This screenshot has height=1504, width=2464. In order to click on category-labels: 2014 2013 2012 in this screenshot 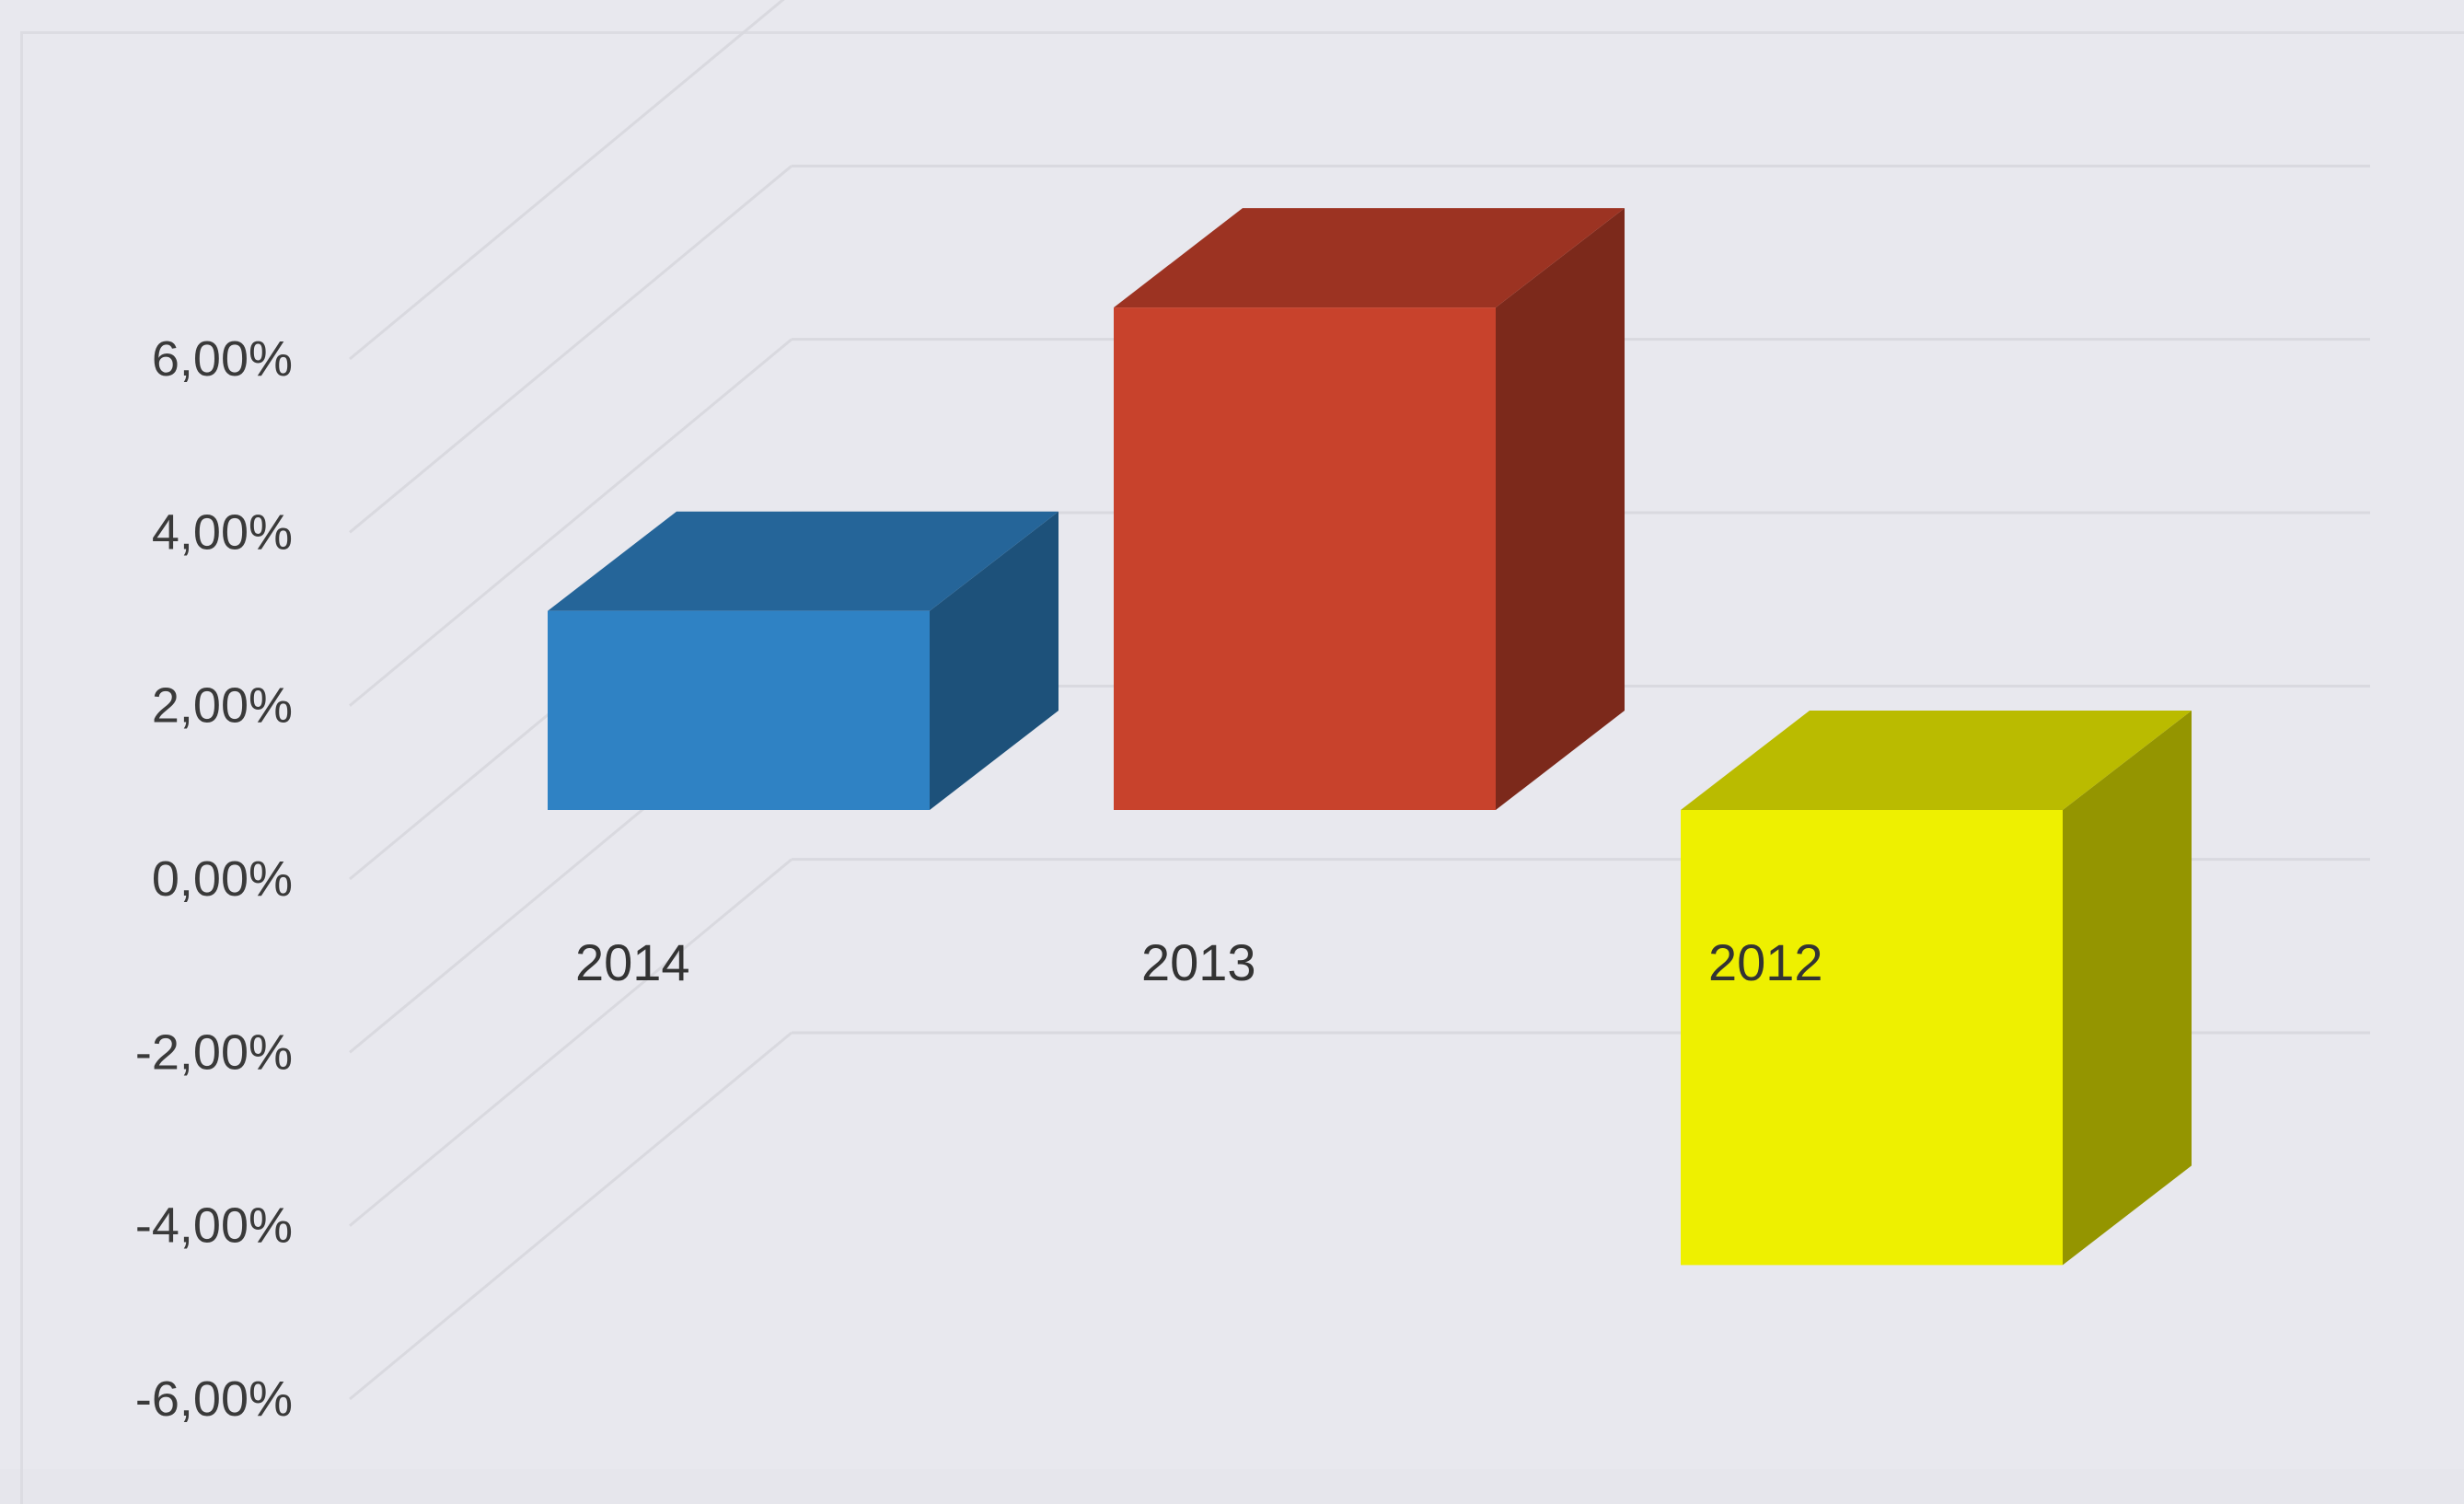, I will do `click(1199, 962)`.